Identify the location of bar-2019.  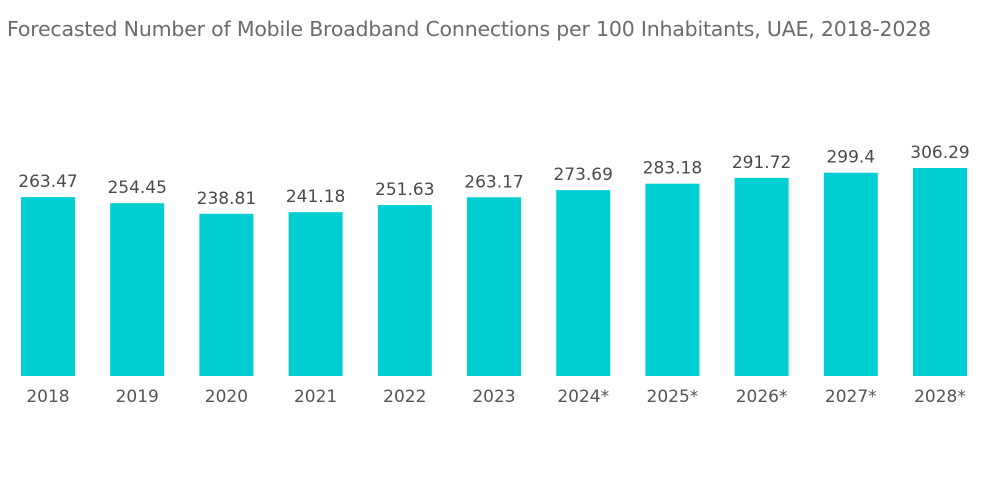
(137, 289).